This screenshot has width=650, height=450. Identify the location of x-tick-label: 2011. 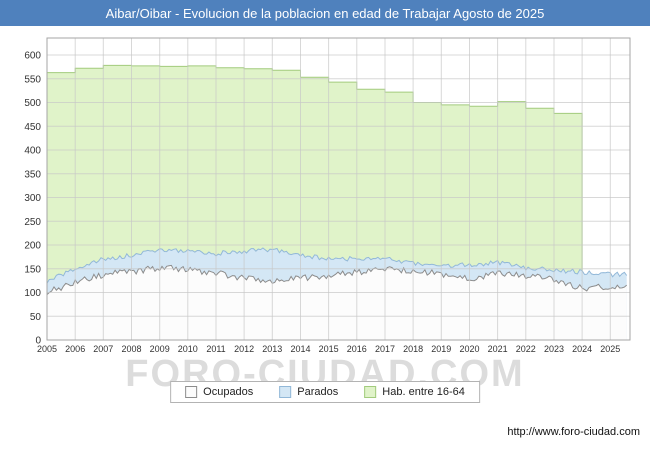
(215, 349).